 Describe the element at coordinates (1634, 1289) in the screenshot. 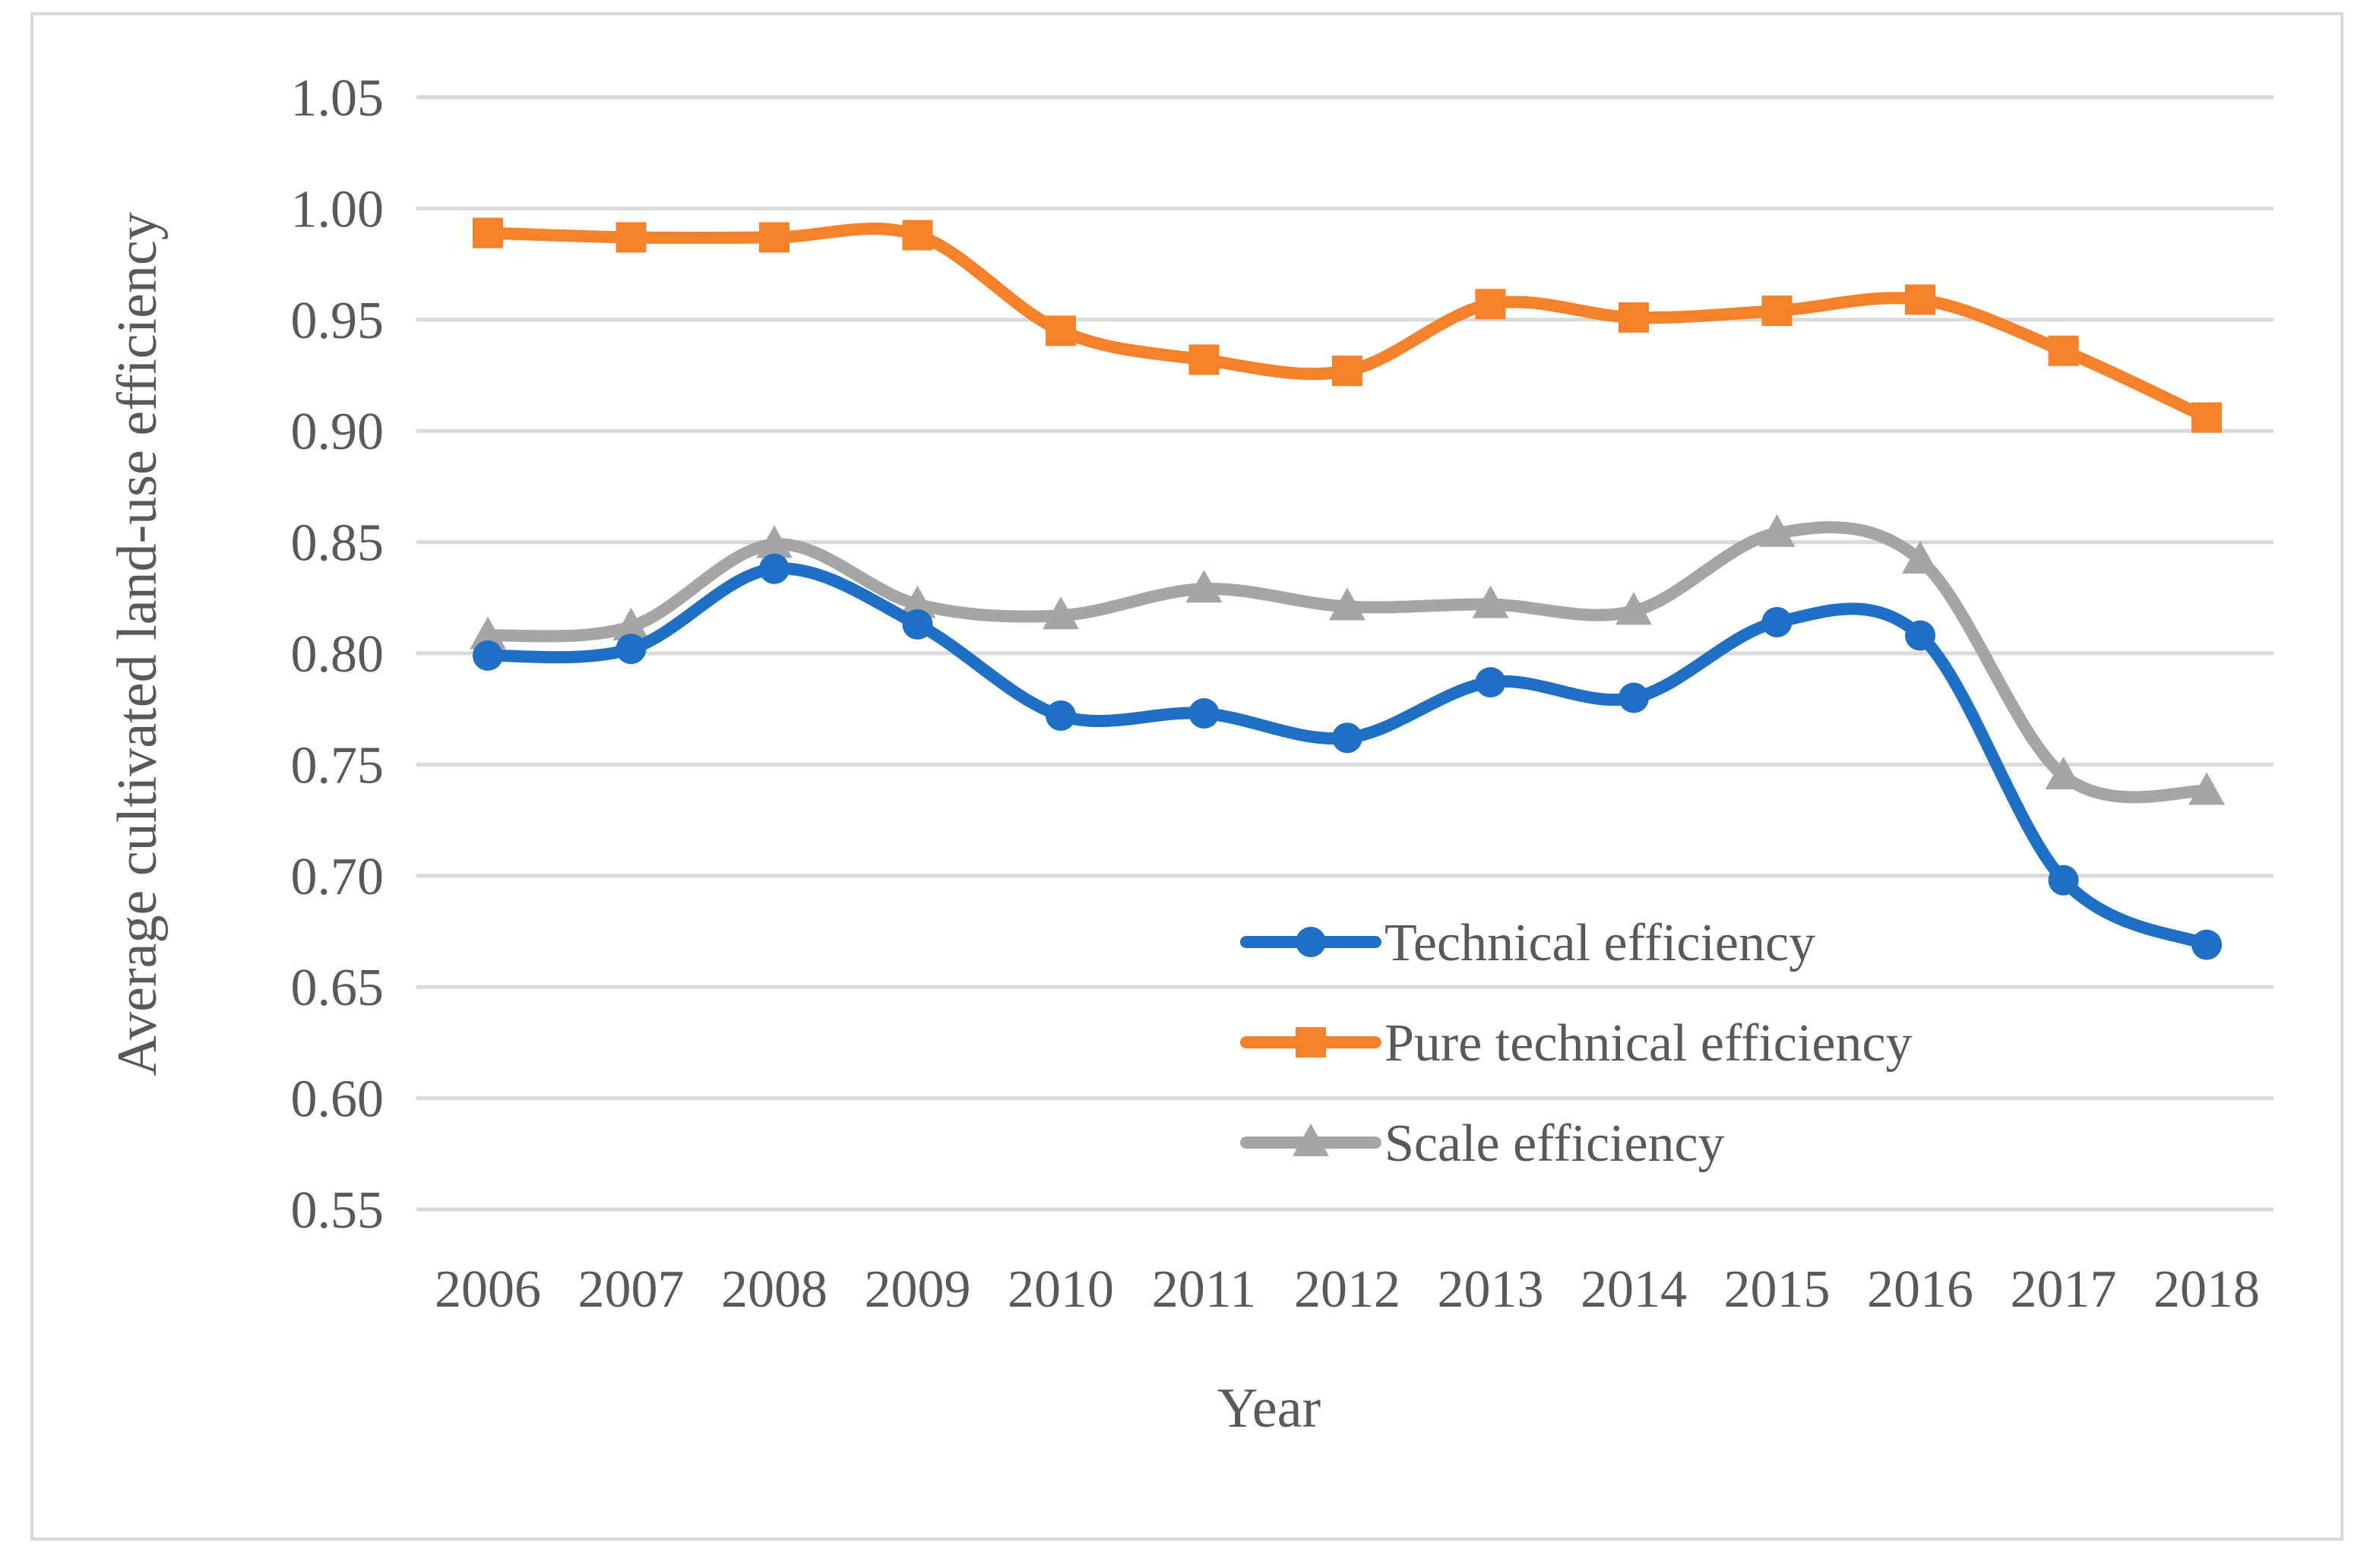

I see `x-tick-label: 2014` at that location.